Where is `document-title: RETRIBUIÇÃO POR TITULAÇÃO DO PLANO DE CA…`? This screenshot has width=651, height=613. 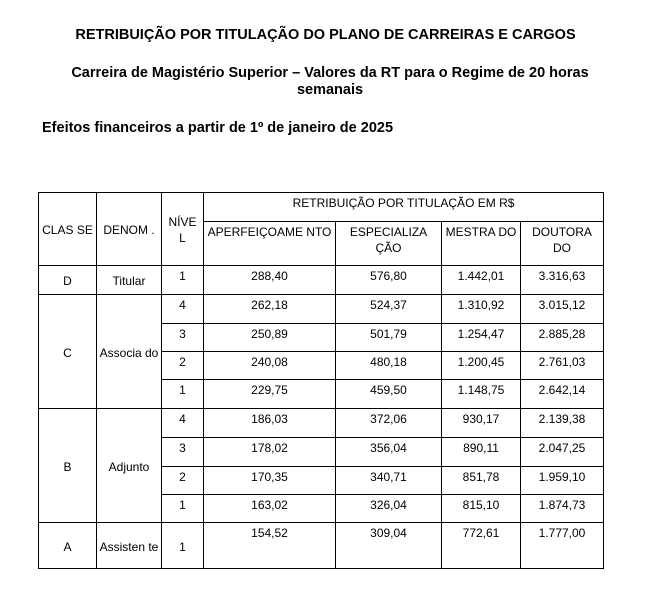
document-title: RETRIBUIÇÃO POR TITULAÇÃO DO PLANO DE CA… is located at coordinates (325, 35).